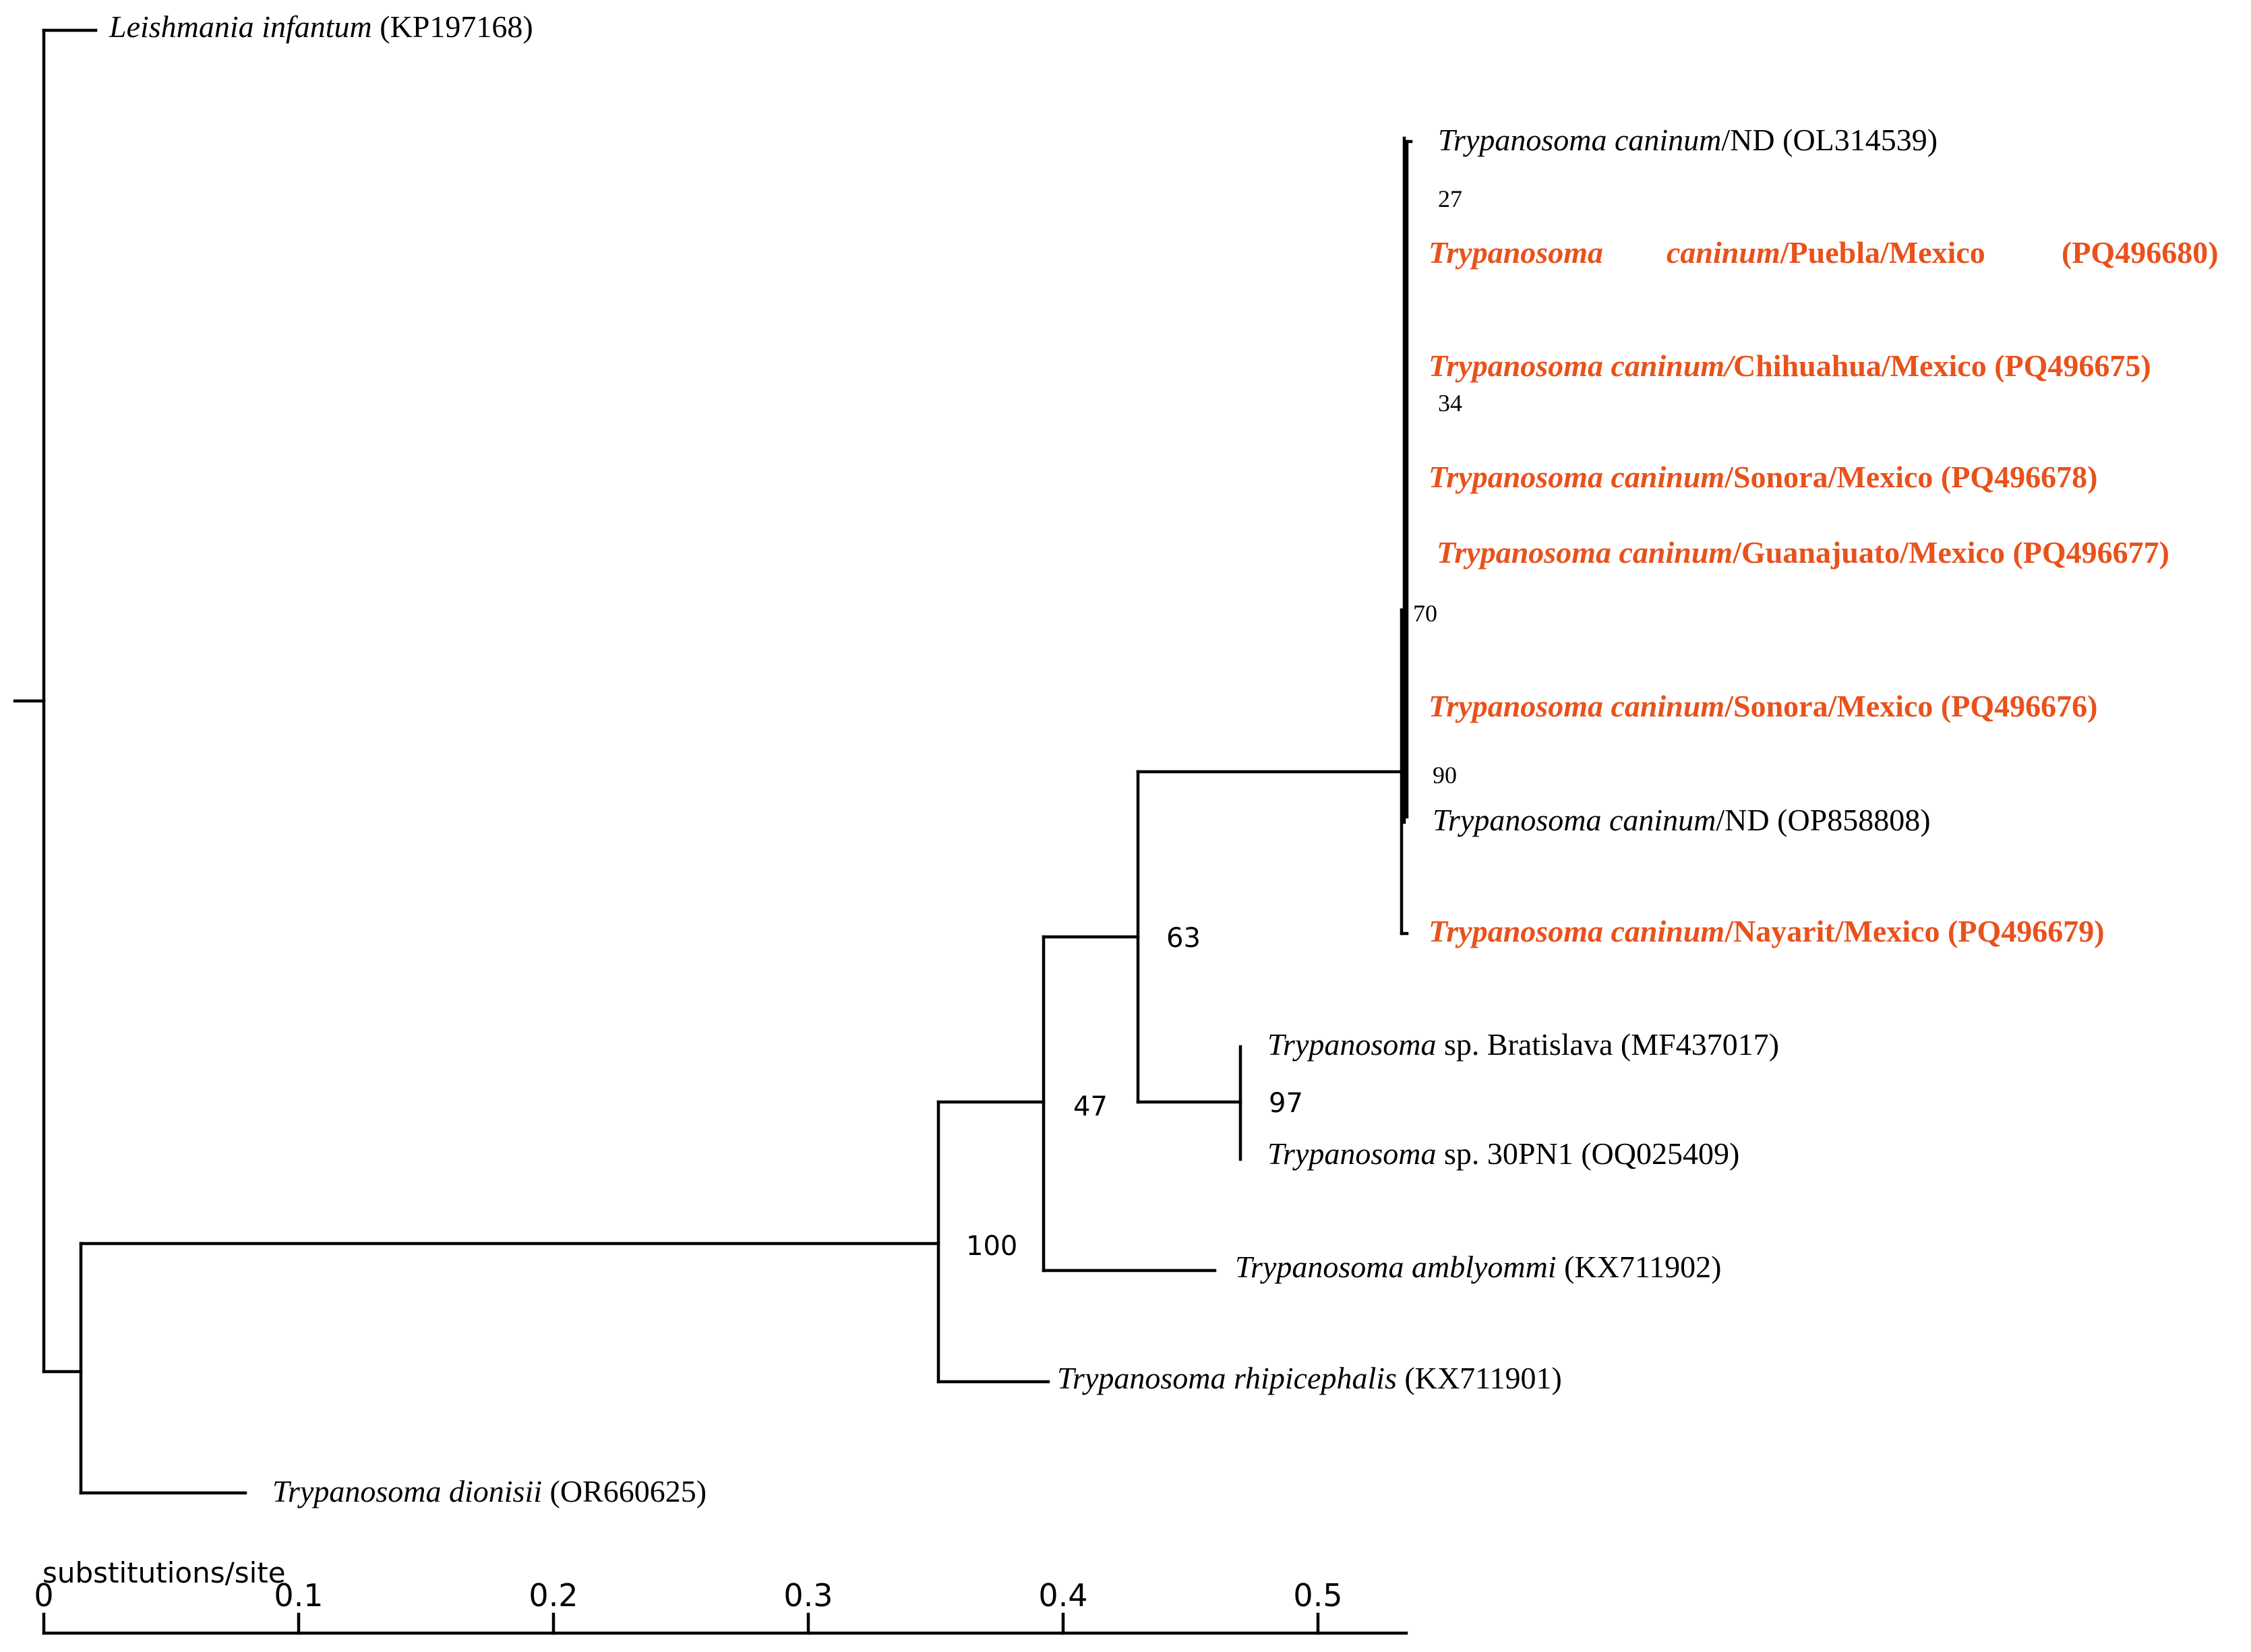 The height and width of the screenshot is (1652, 2251). I want to click on scale-axis: substitutions/site 0 0.1 0.2 0.3 0.4 0.5, so click(721, 1595).